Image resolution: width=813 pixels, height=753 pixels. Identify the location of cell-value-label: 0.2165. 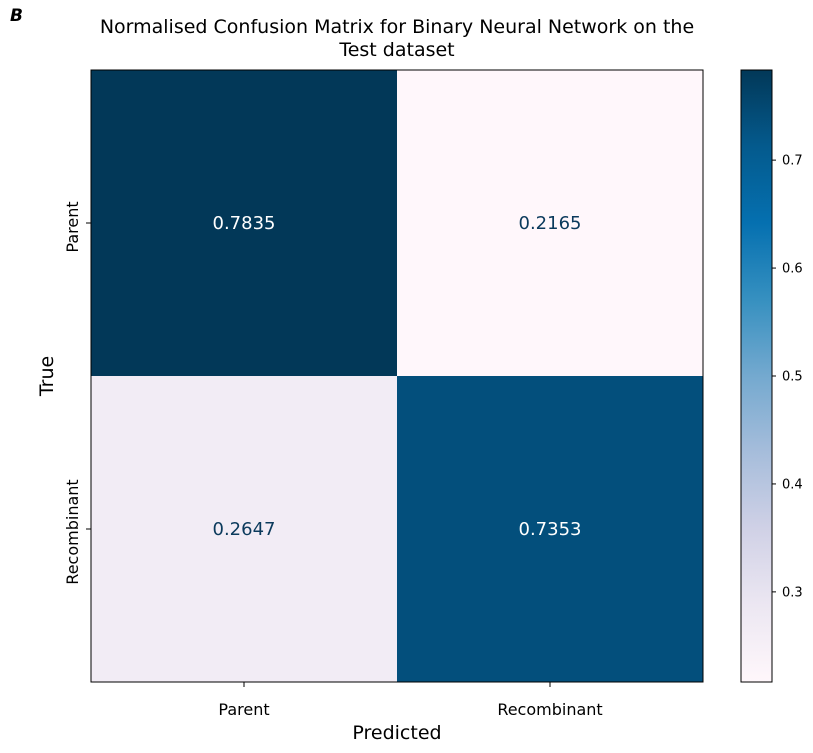
(550, 223).